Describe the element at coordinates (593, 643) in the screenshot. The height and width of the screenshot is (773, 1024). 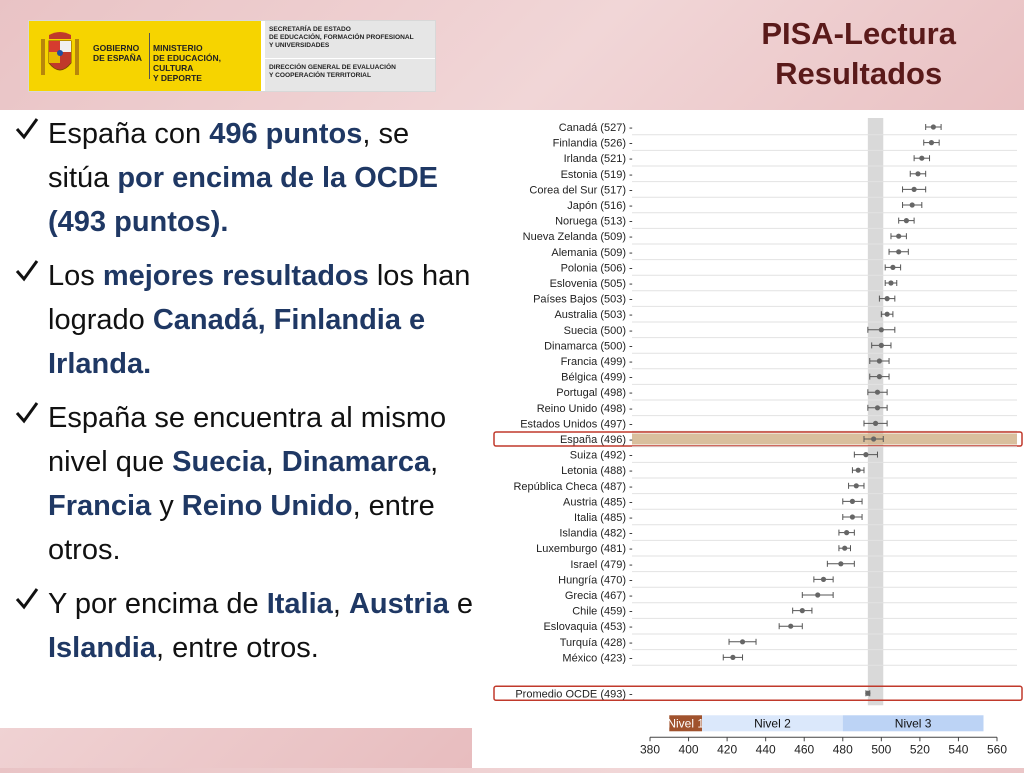
I see `country-label: Turquía (428)` at that location.